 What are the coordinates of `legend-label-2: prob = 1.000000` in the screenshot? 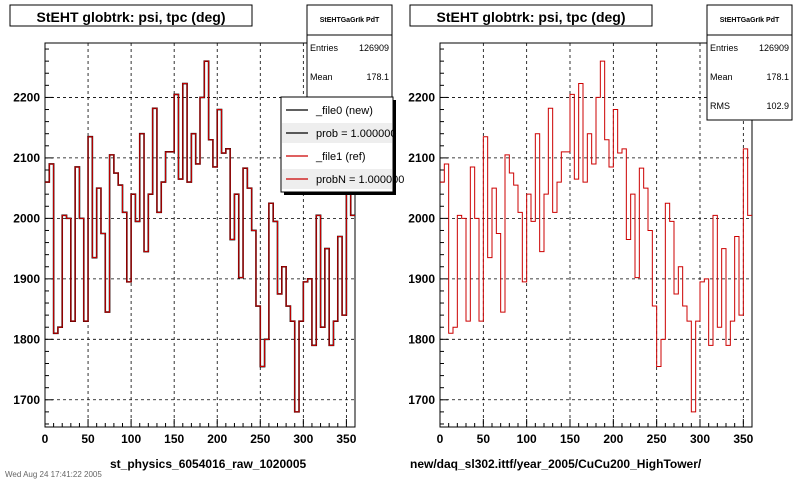 It's located at (356, 134).